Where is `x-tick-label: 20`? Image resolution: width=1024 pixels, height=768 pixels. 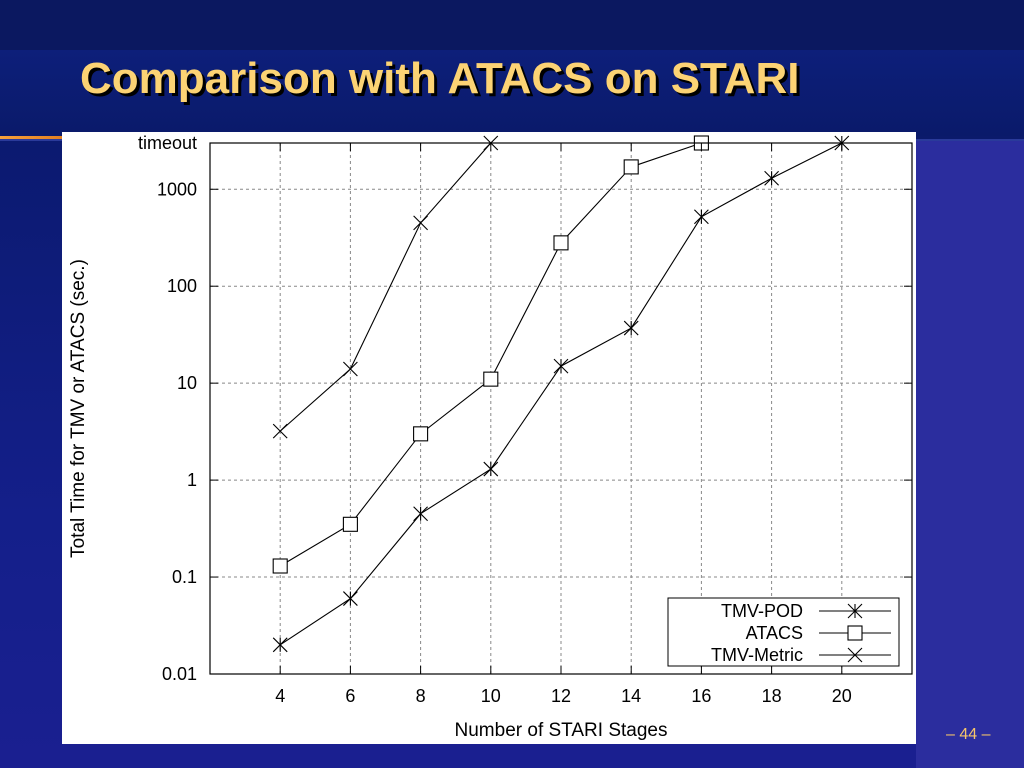 x-tick-label: 20 is located at coordinates (842, 696).